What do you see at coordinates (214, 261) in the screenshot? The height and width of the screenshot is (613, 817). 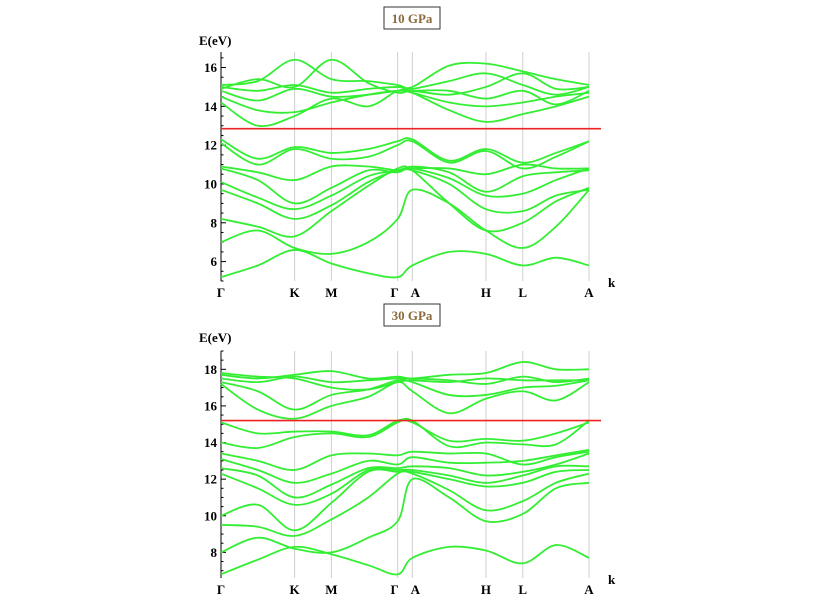 I see `y-tick-label: 6` at bounding box center [214, 261].